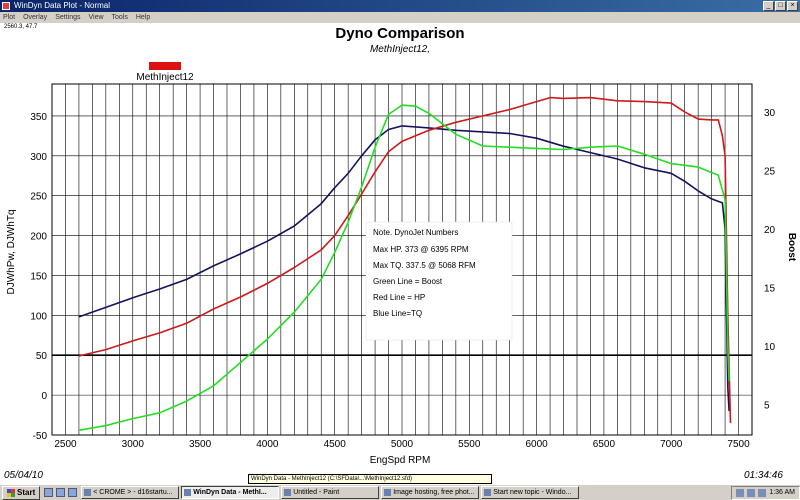  Describe the element at coordinates (38, 237) in the screenshot. I see `y-tick-label: 200` at that location.